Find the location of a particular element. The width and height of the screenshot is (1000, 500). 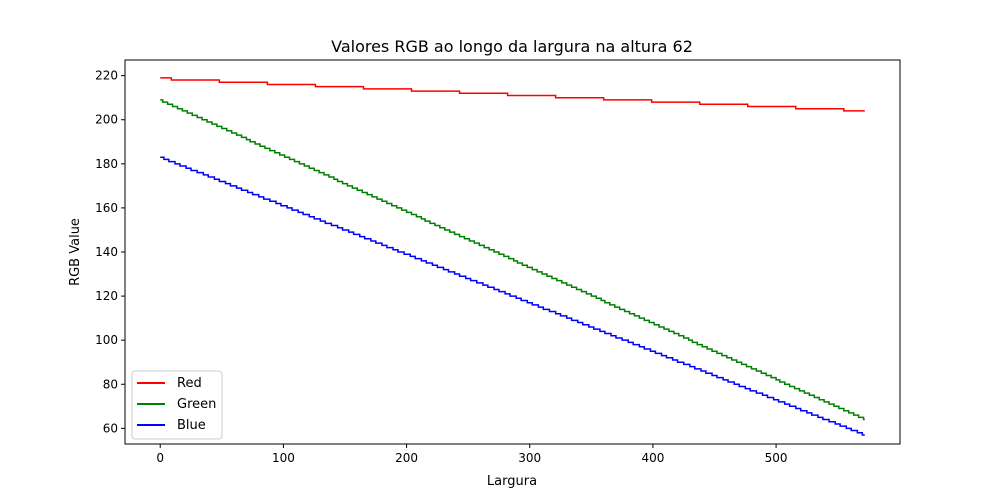

legend-label-red: Red is located at coordinates (189, 383).